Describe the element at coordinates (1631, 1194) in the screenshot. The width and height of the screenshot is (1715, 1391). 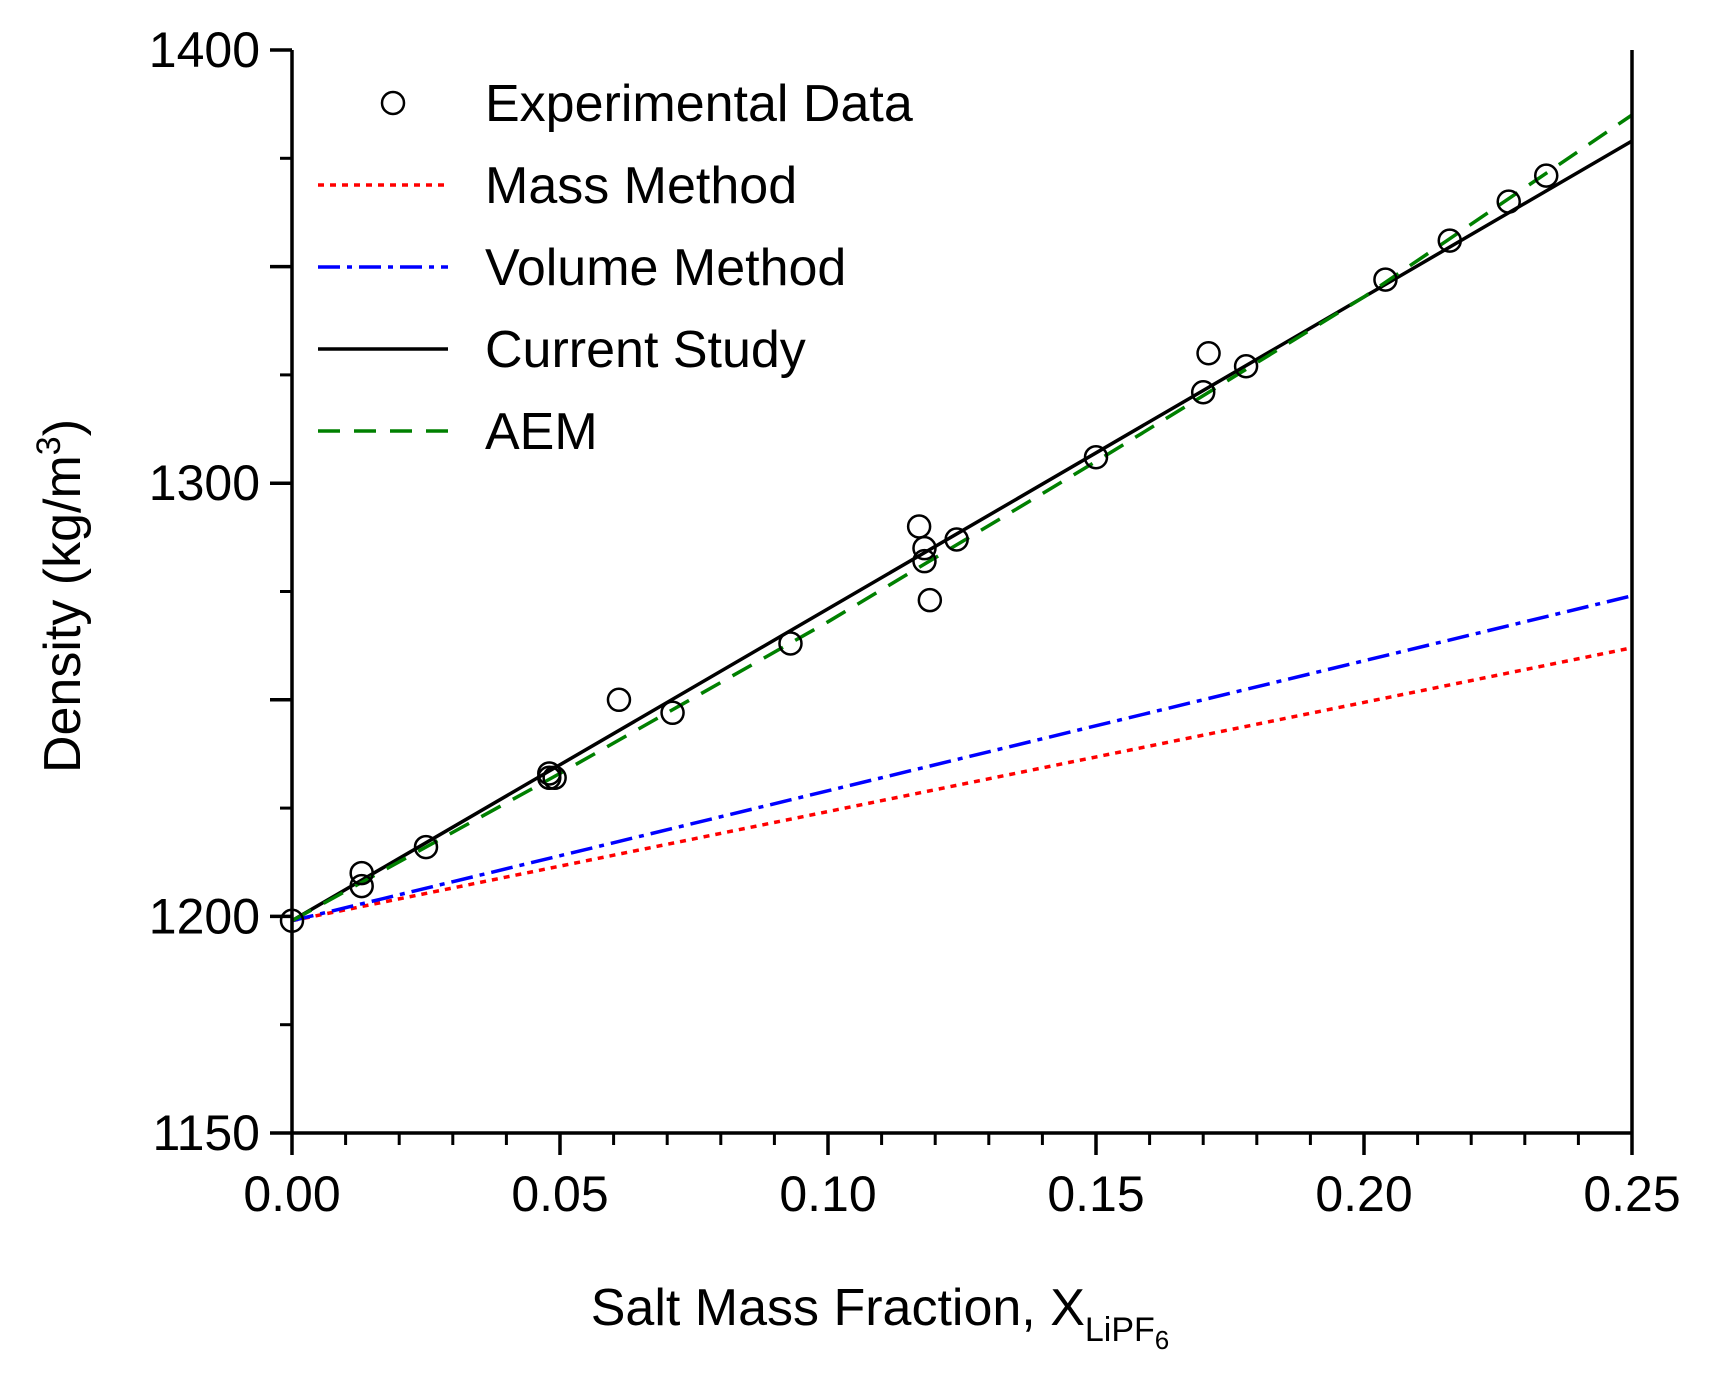
I see `x-tick-label: 0.25` at that location.